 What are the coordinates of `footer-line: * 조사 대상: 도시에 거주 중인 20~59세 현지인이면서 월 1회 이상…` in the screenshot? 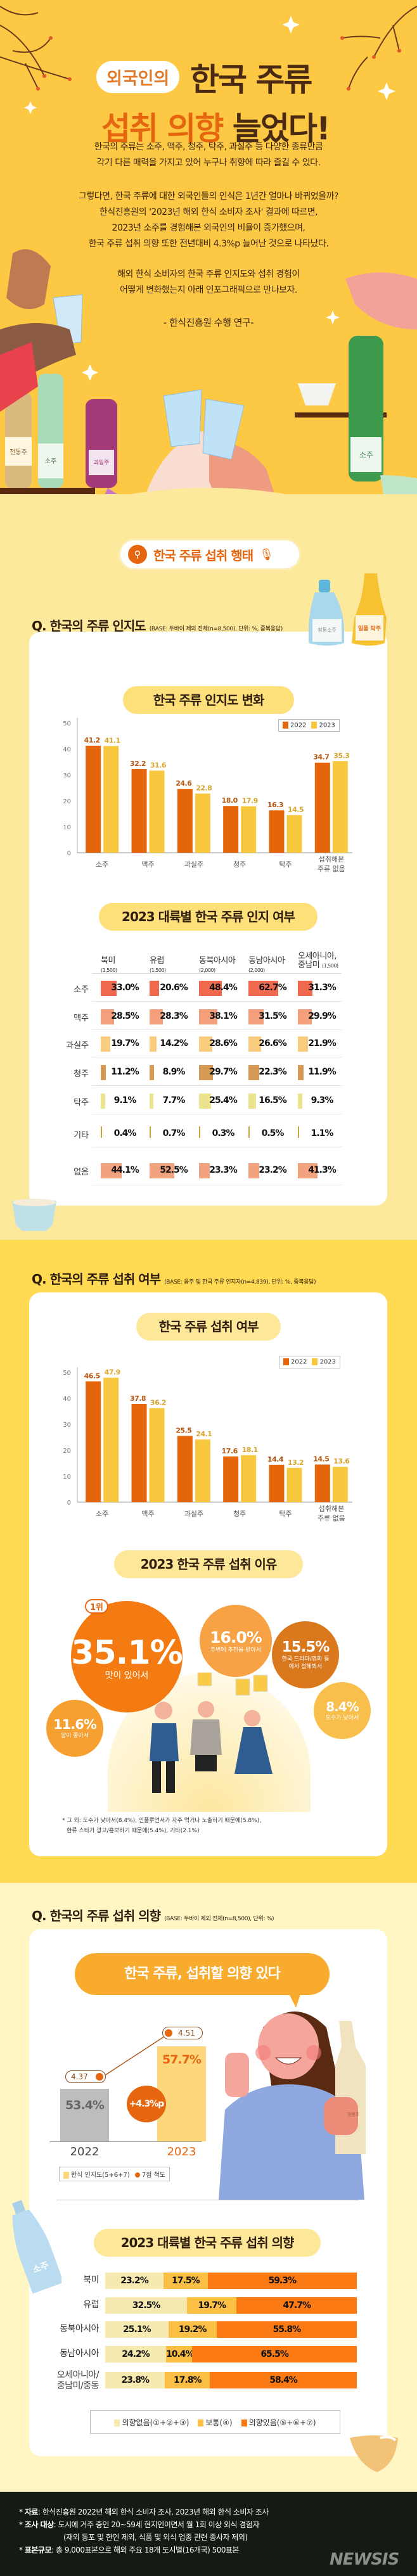 It's located at (139, 2525).